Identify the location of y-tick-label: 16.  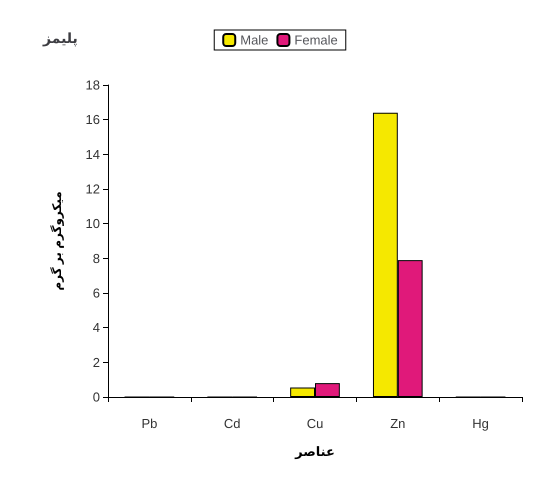
(93, 120).